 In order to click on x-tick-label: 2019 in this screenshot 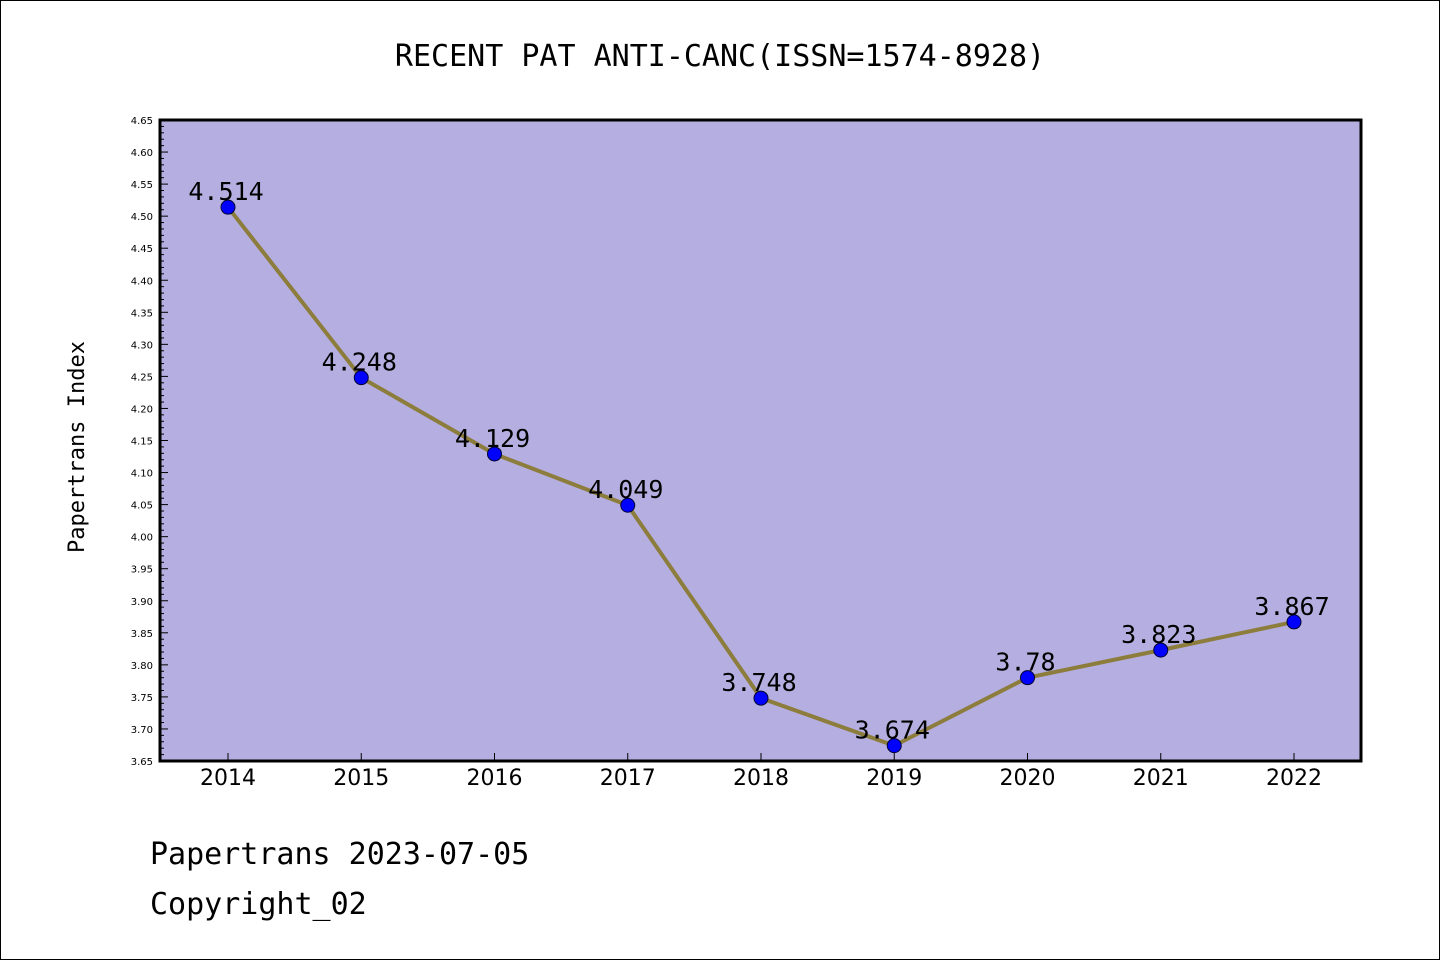, I will do `click(894, 778)`.